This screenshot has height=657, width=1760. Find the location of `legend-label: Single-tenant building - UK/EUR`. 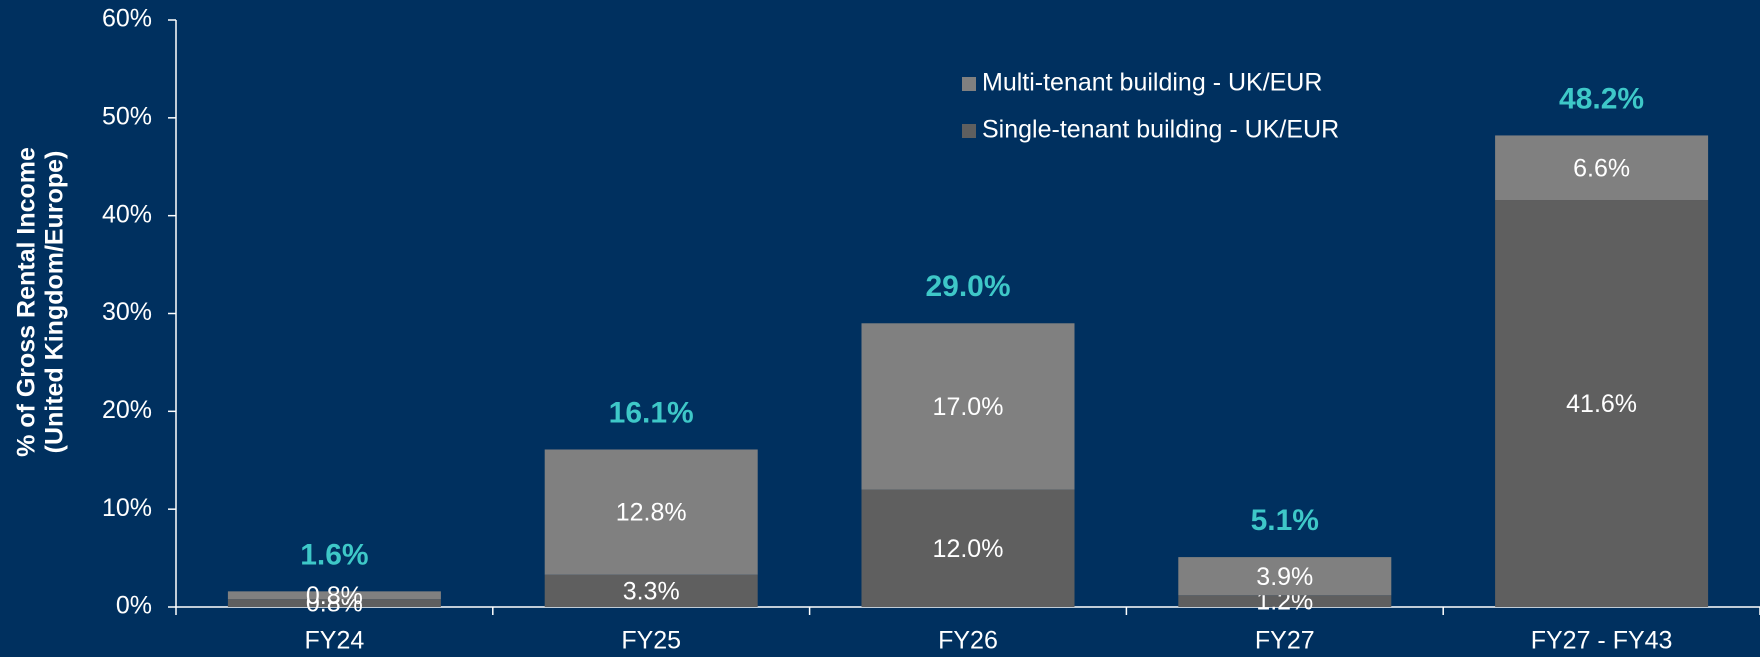

legend-label: Single-tenant building - UK/EUR is located at coordinates (1160, 130).